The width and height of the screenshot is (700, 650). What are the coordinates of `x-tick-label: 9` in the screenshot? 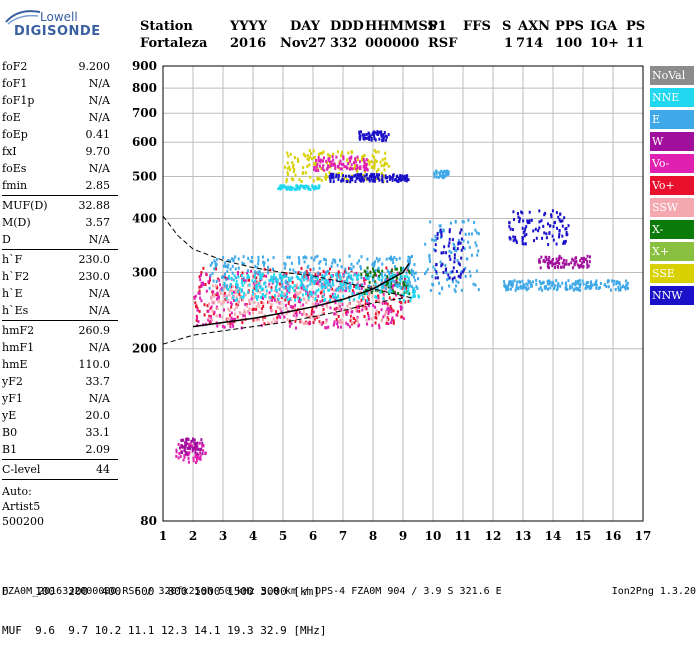 It's located at (403, 536).